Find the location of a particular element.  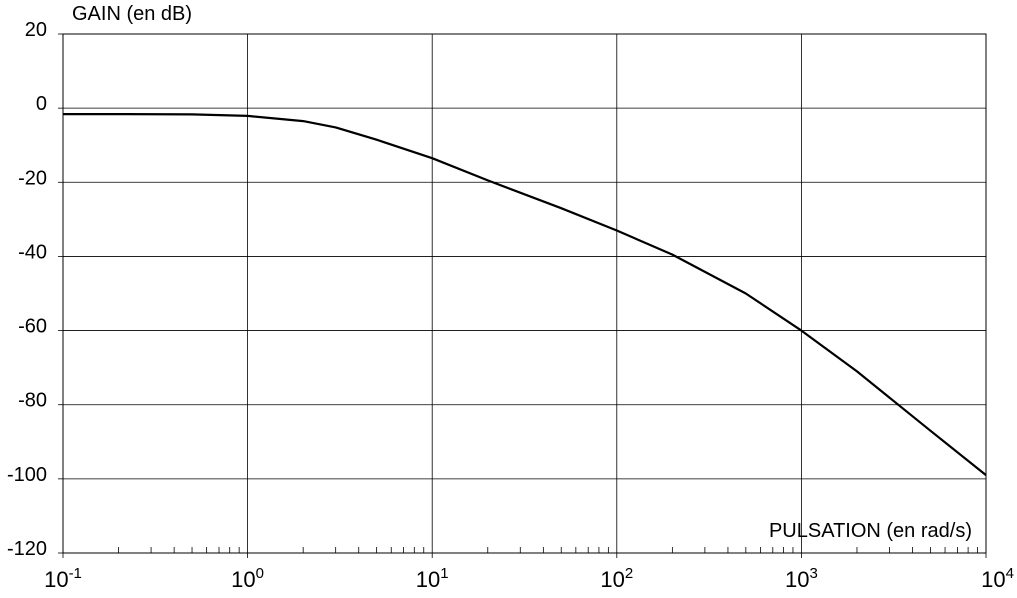

y-tick-labels: 20 0 -20 -40 -60 -80 -100 -120 is located at coordinates (27, 289).